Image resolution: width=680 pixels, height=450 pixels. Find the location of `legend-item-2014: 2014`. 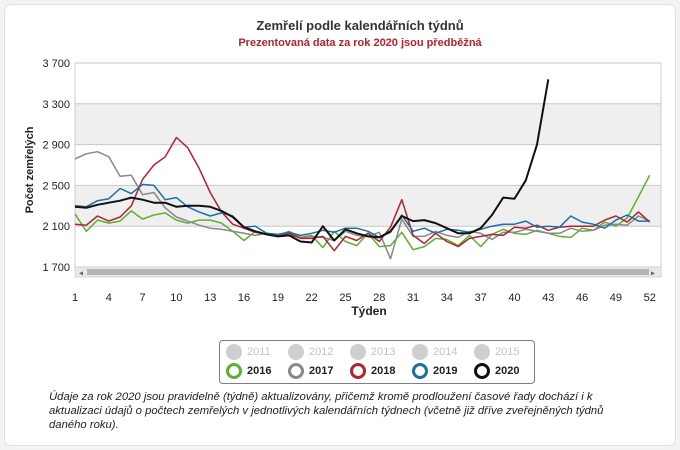

legend-item-2014: 2014 is located at coordinates (434, 352).